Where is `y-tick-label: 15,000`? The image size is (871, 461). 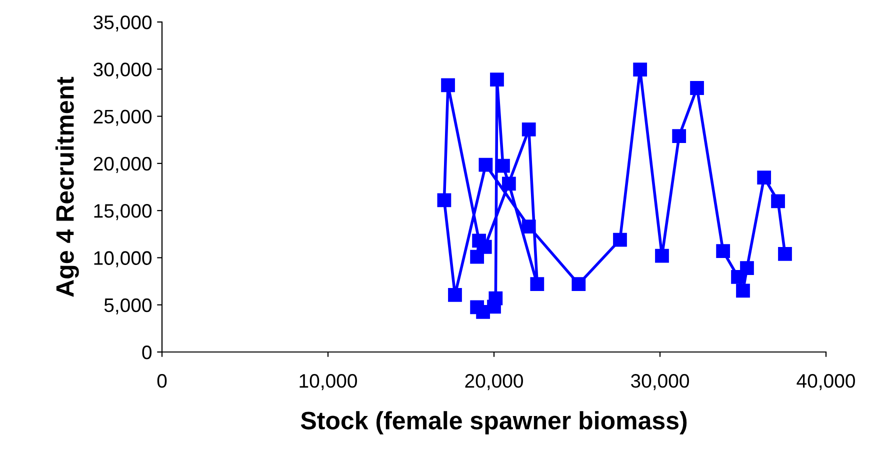 y-tick-label: 15,000 is located at coordinates (123, 212).